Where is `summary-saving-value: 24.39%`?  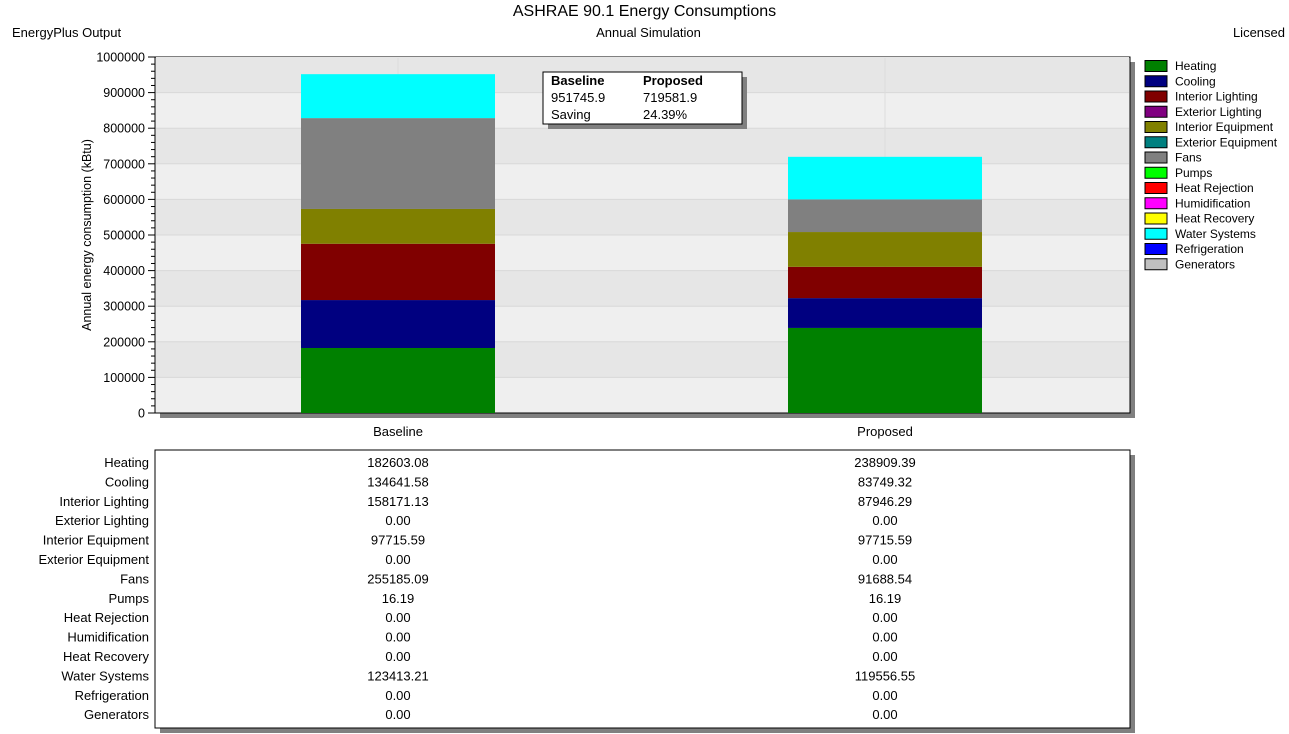 summary-saving-value: 24.39% is located at coordinates (665, 114).